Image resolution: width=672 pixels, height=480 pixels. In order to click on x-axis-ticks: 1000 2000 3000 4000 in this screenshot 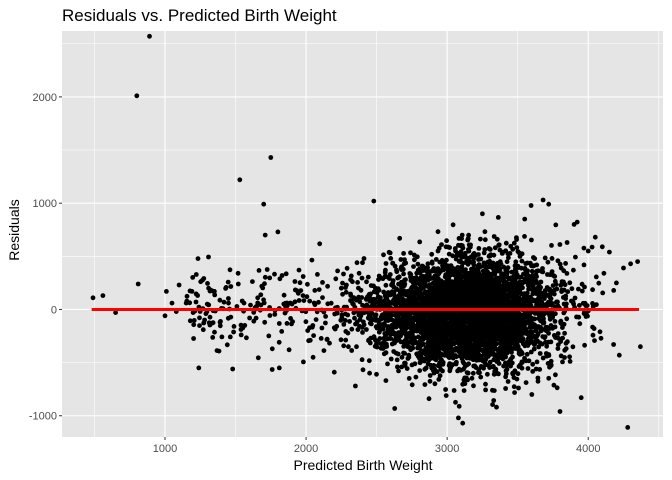, I will do `click(376, 446)`.